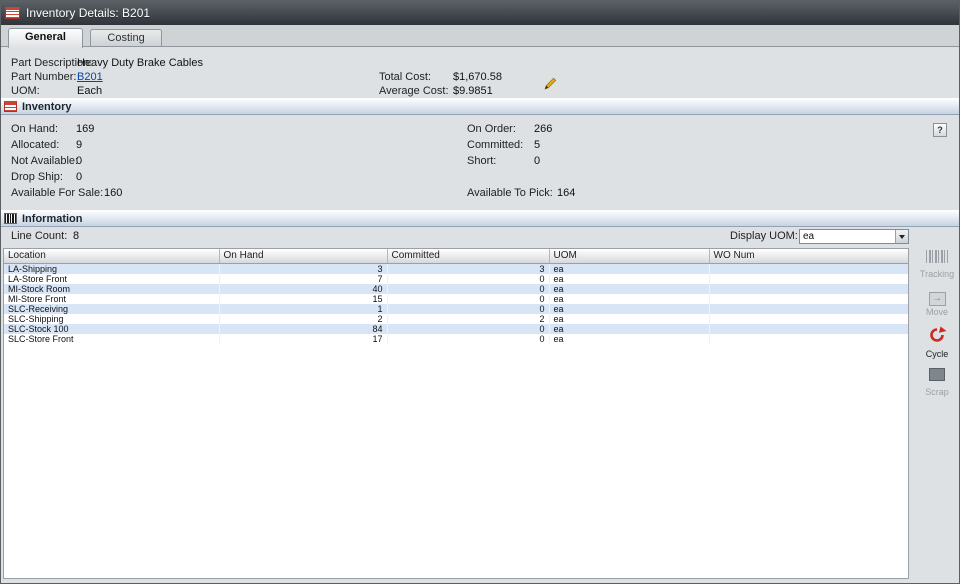 This screenshot has width=960, height=584. I want to click on cell-location: LA-Store Front, so click(112, 278).